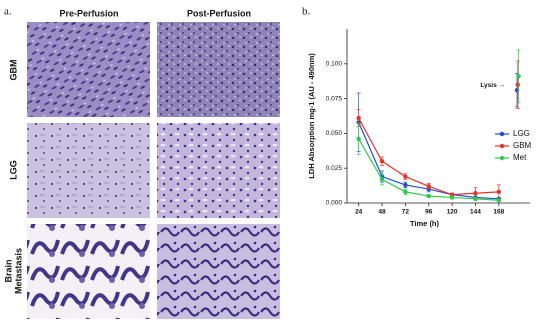 This screenshot has height=323, width=550. Describe the element at coordinates (406, 212) in the screenshot. I see `x-tick-label: 72` at that location.